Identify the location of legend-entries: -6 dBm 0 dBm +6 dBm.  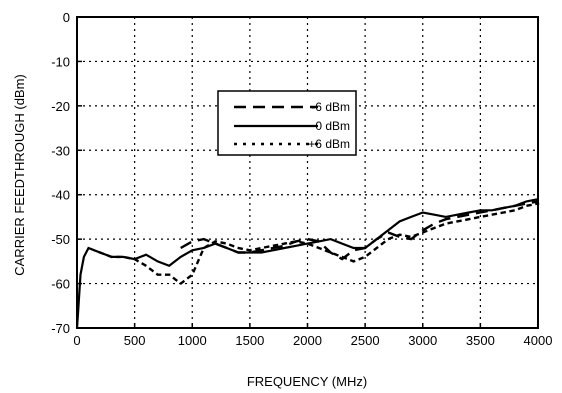
(292, 125).